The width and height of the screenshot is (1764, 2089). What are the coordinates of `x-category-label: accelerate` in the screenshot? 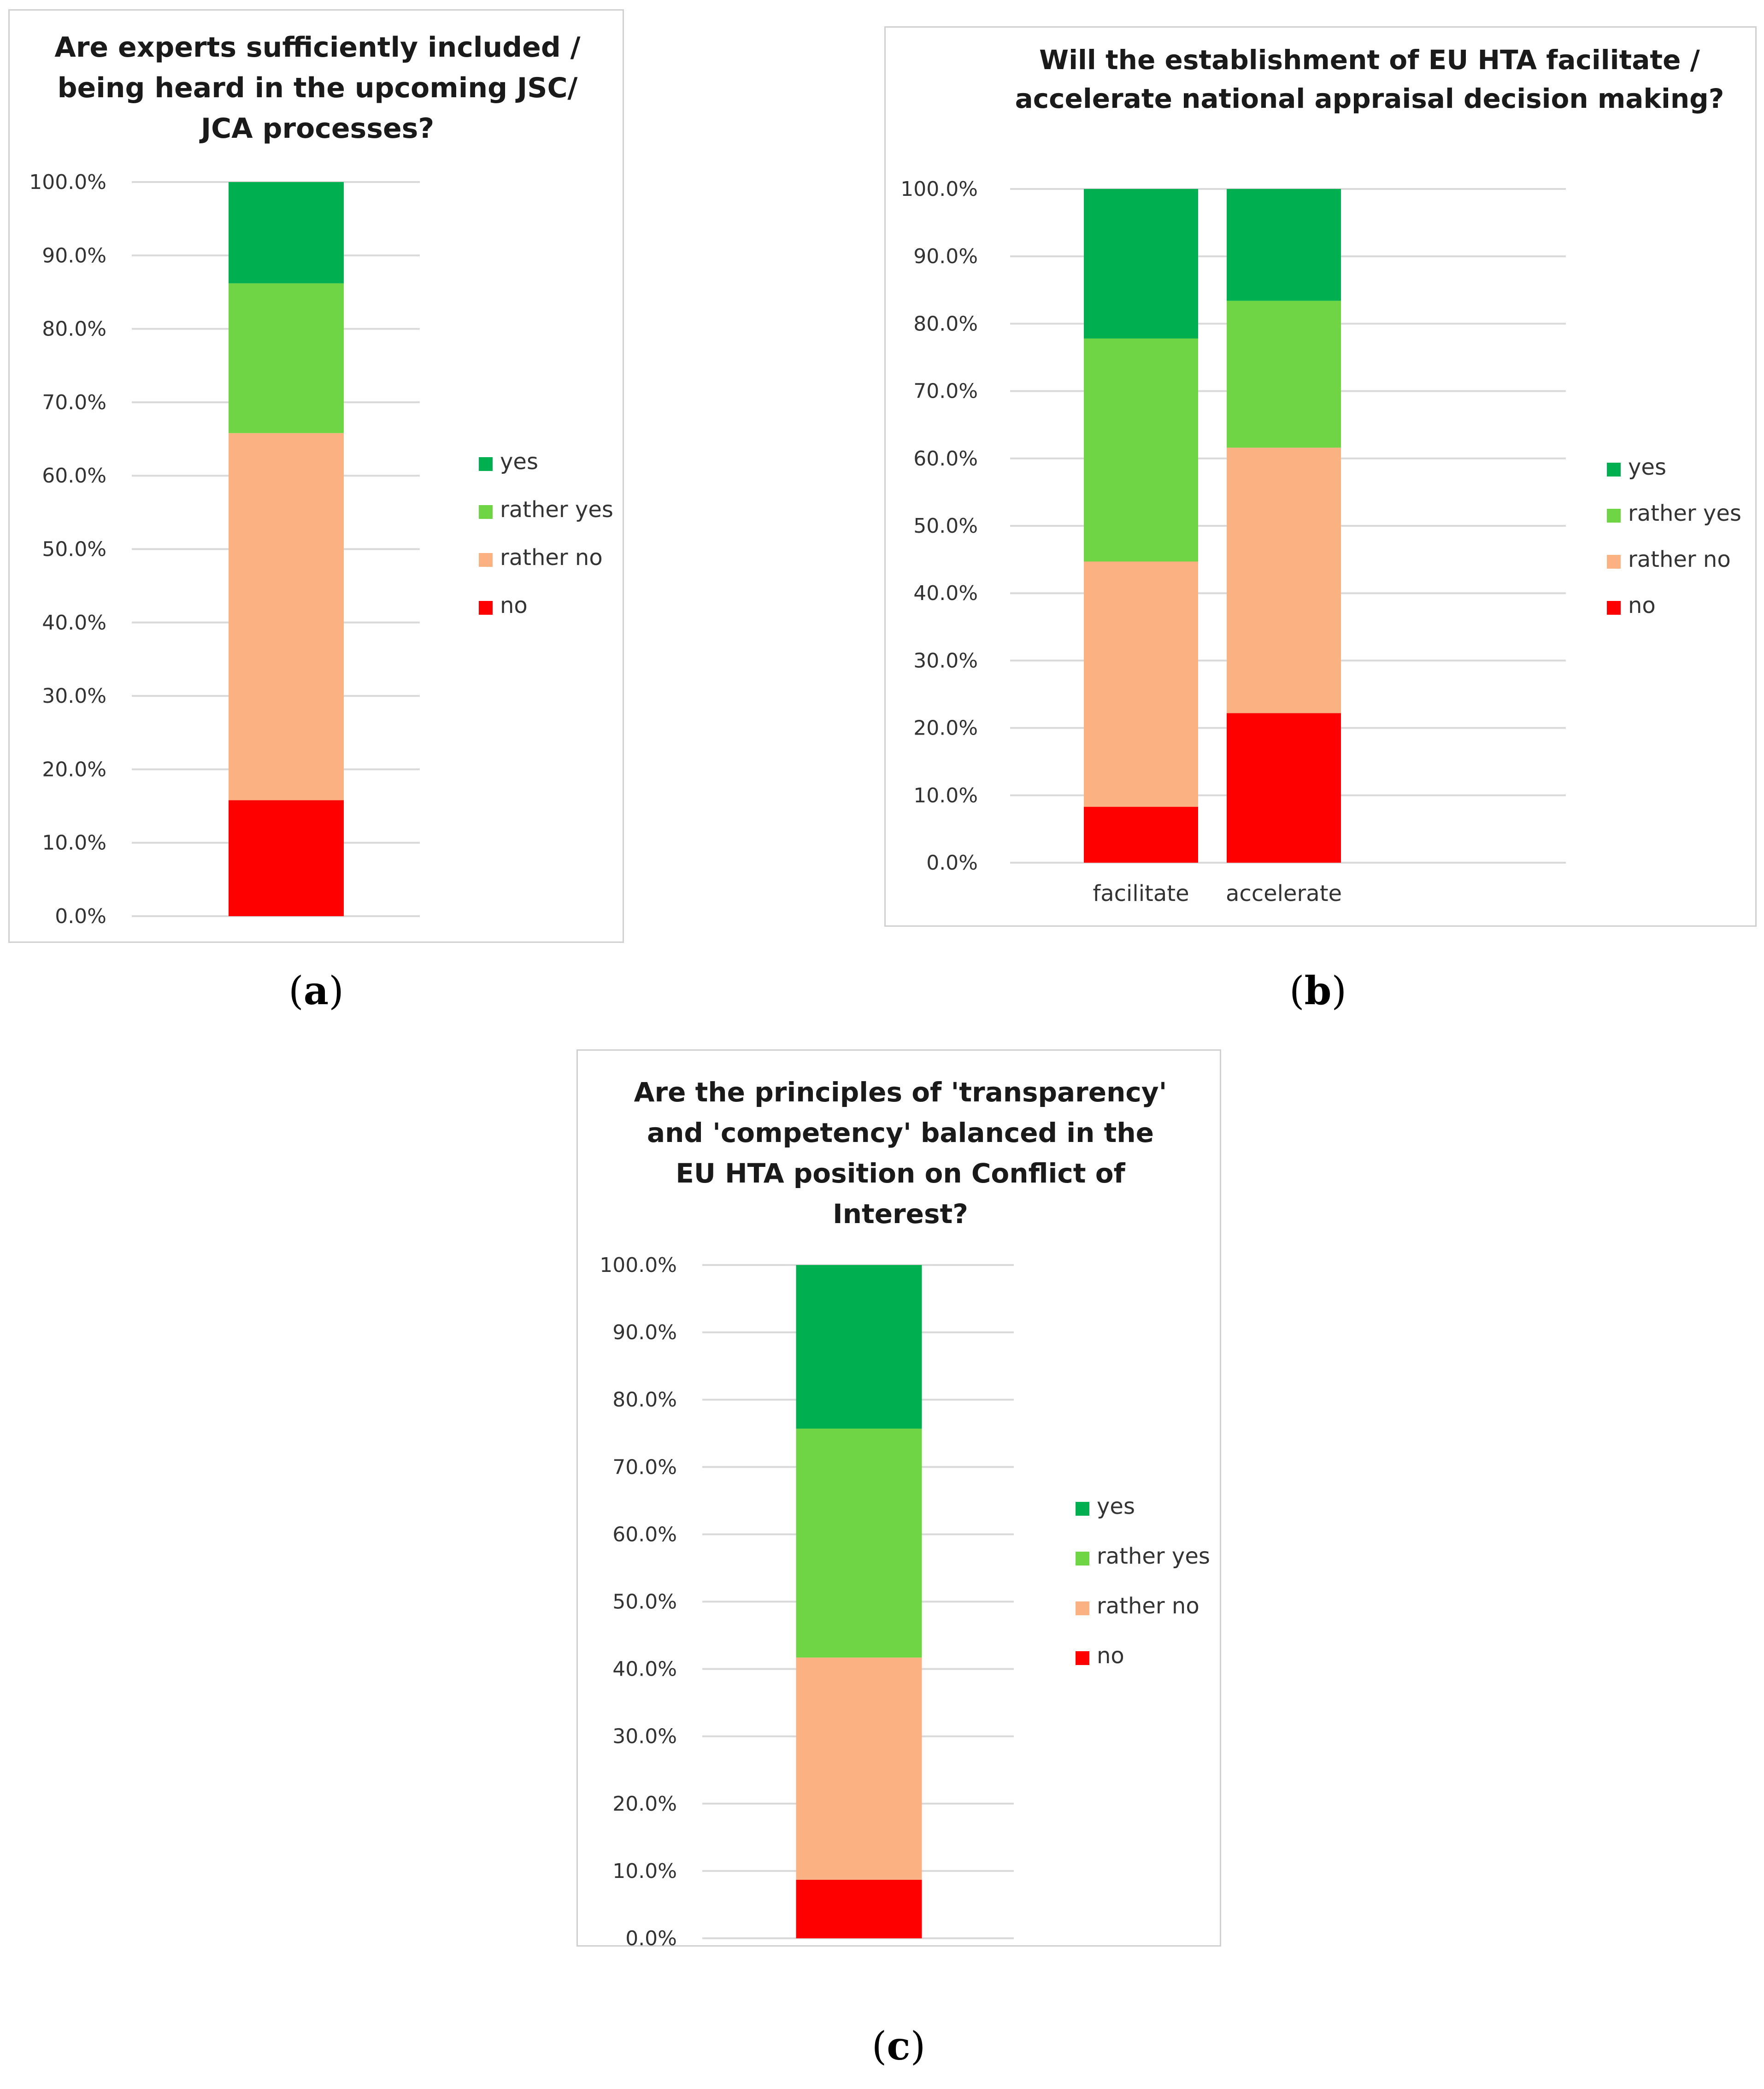 It's located at (1284, 894).